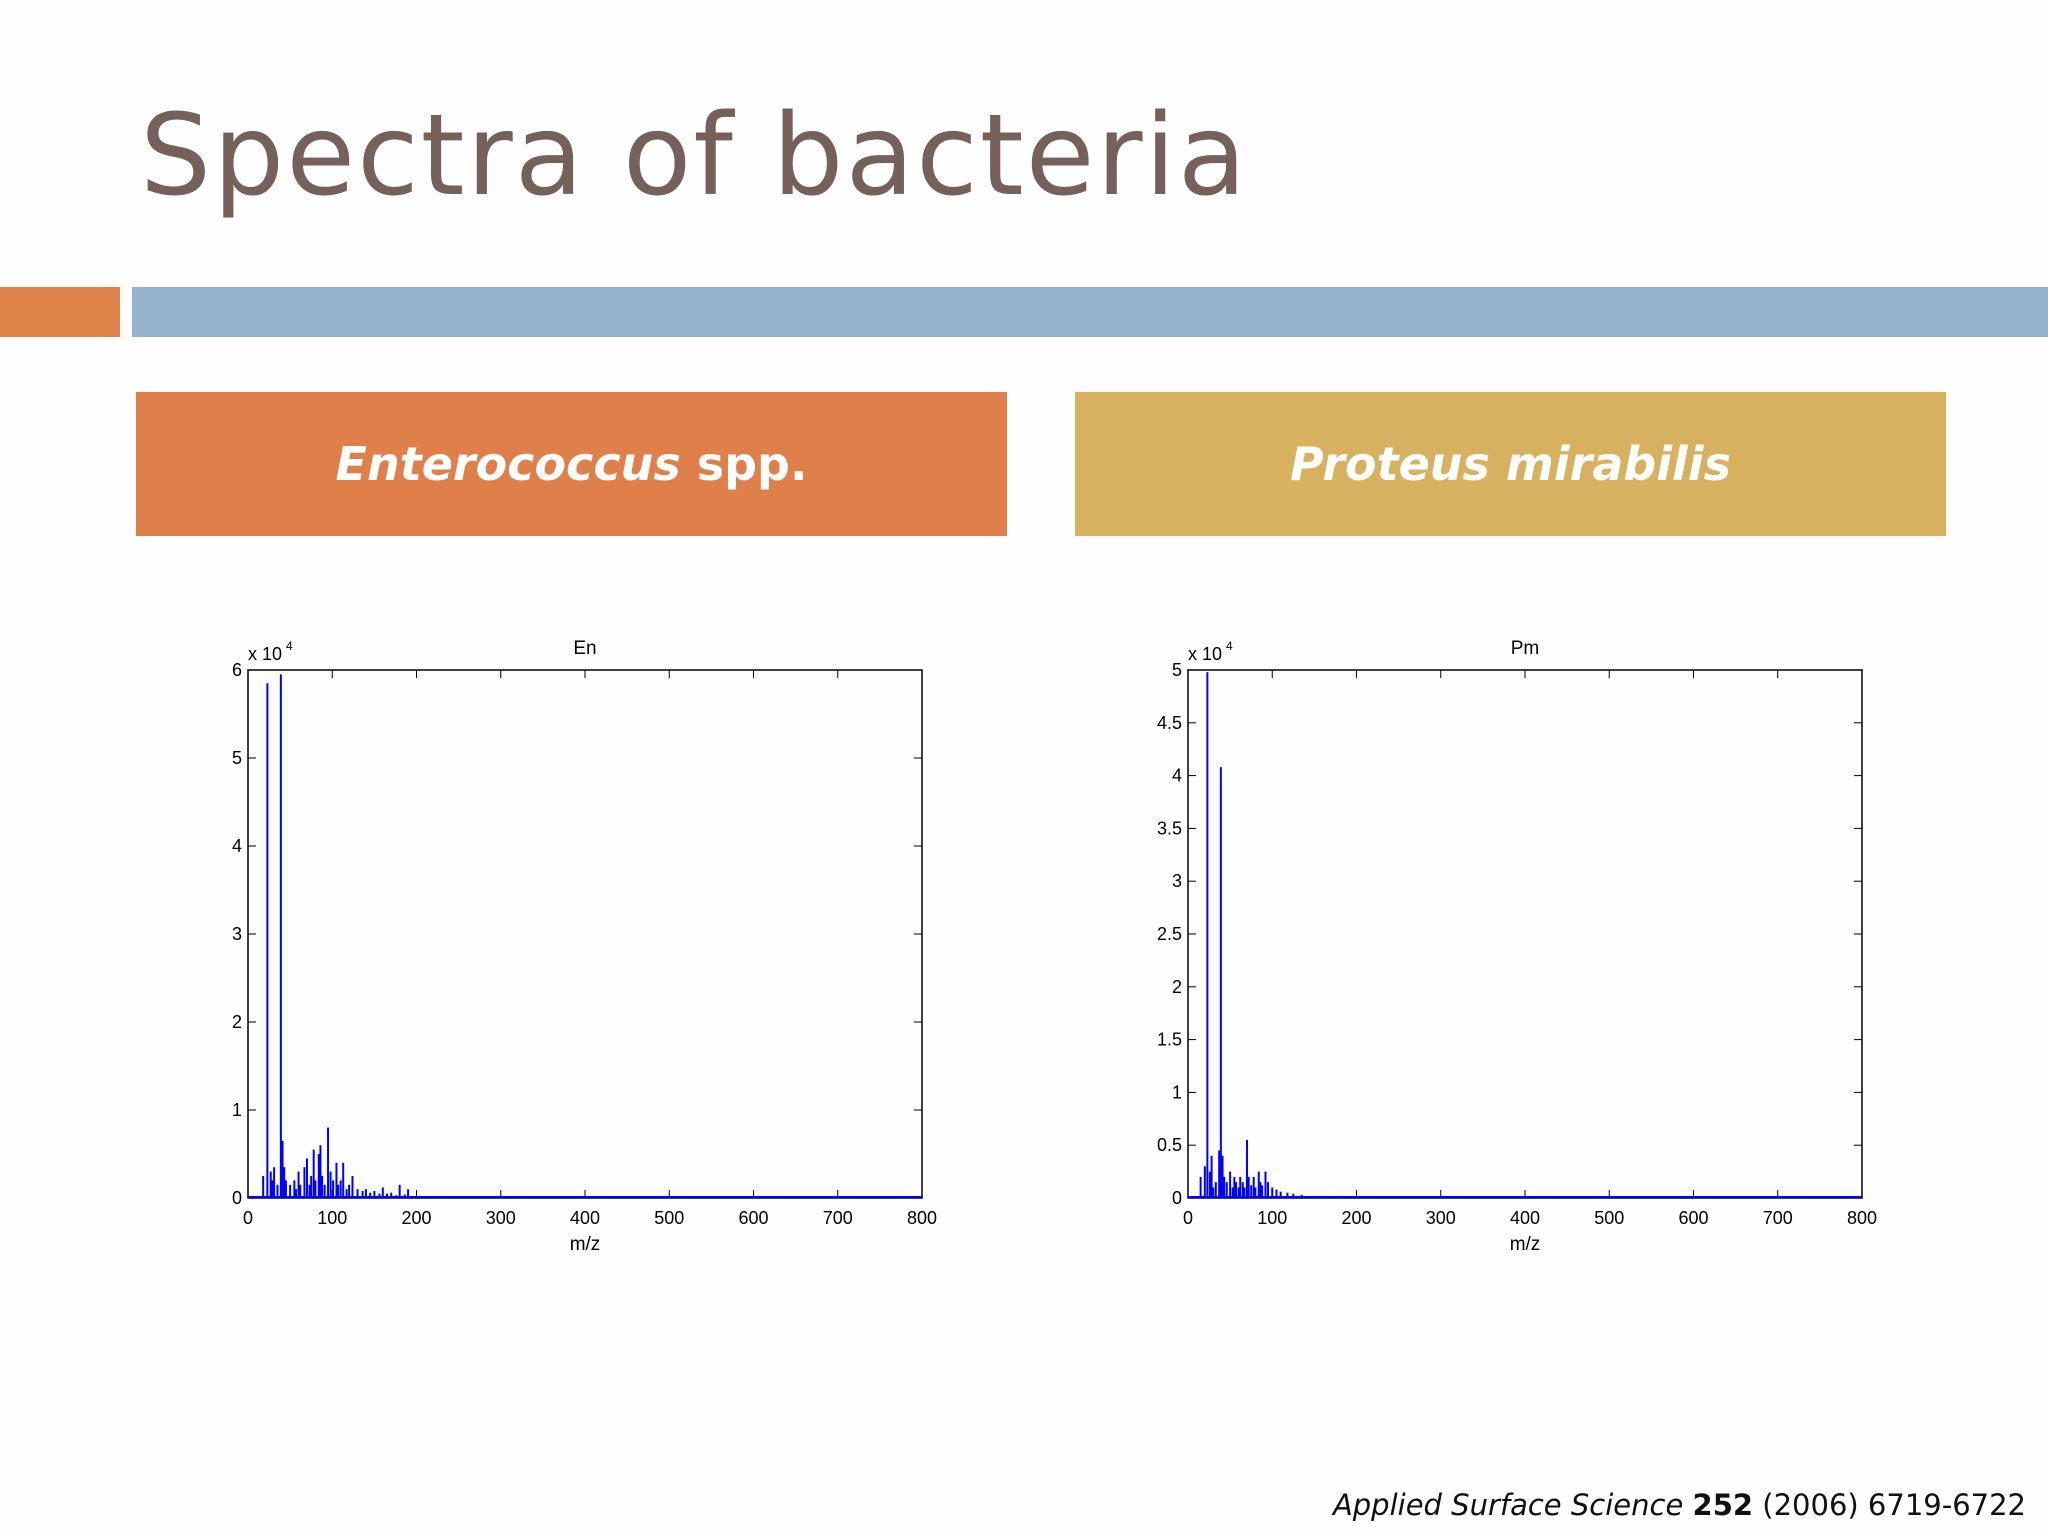  I want to click on citation-journal: Applied Surface Science, so click(1508, 1505).